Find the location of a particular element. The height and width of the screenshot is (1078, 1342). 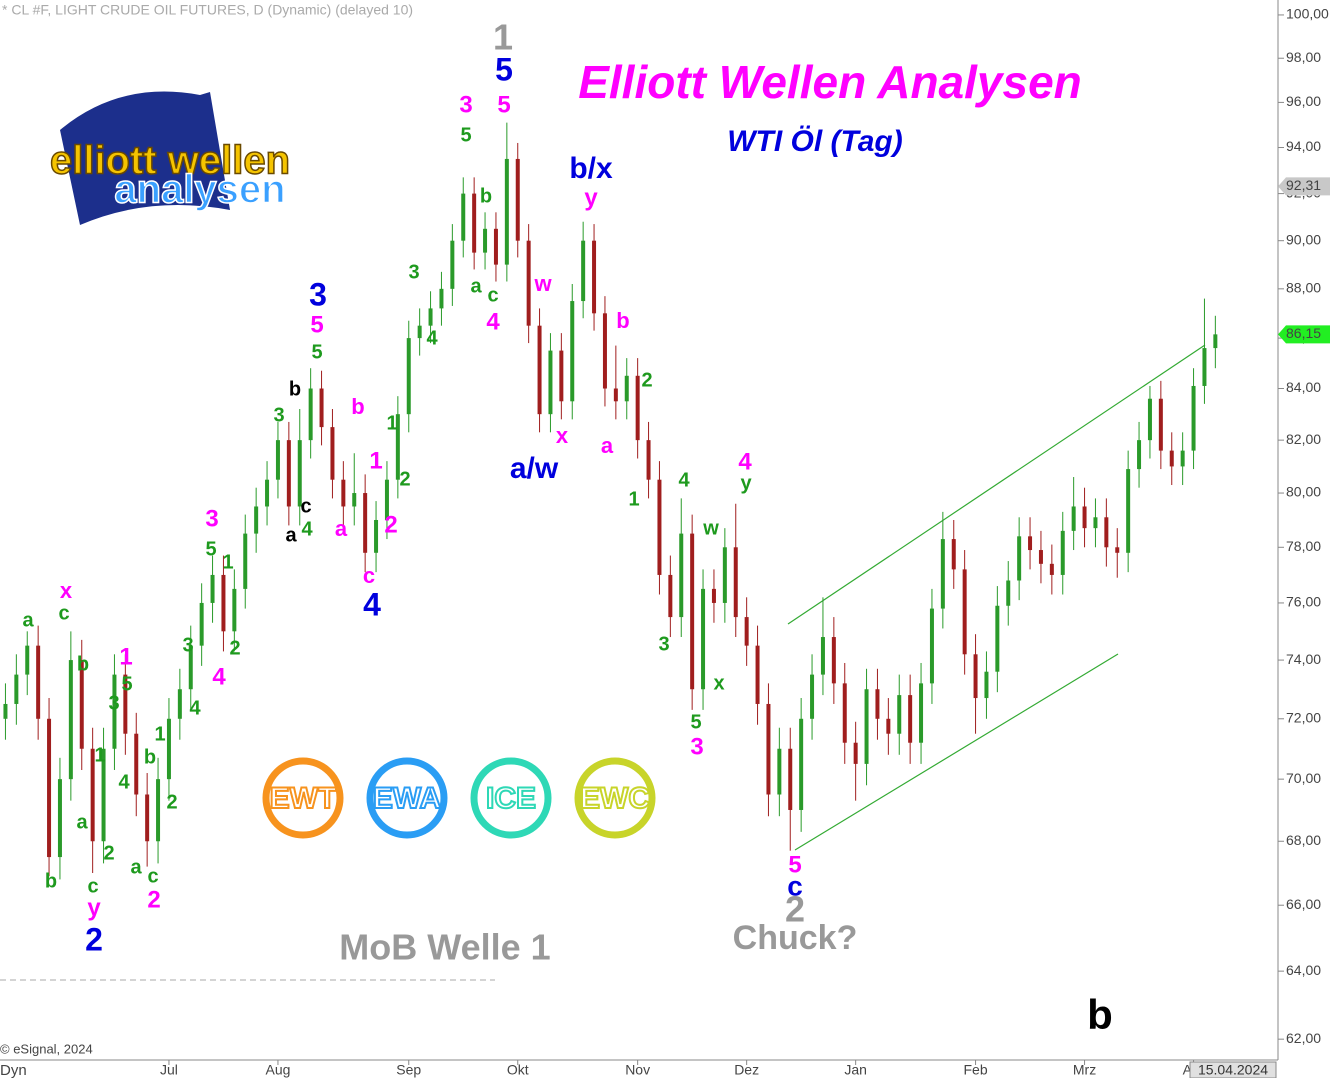

badge-label: ICE is located at coordinates (511, 798).